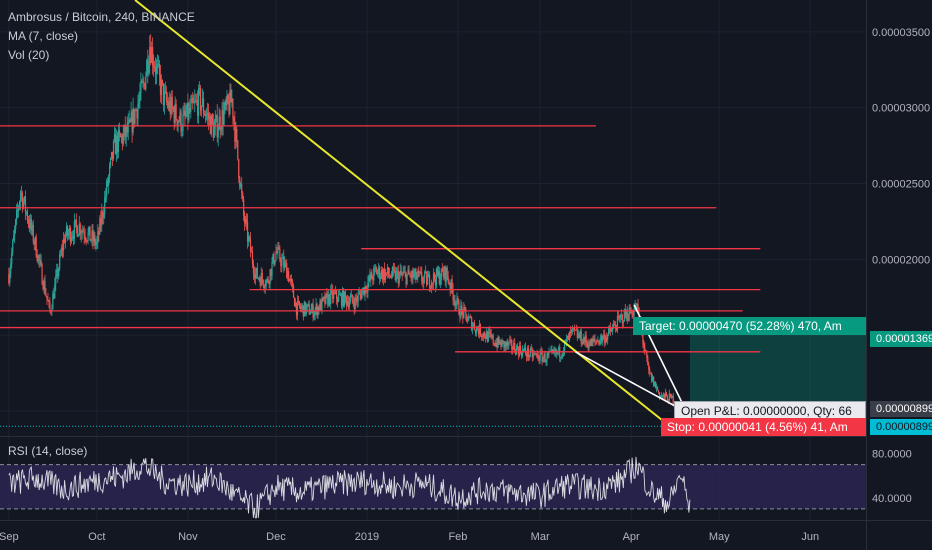 The height and width of the screenshot is (550, 932). Describe the element at coordinates (749, 326) in the screenshot. I see `target-label: Target: 0.00000470 (52.28%) 470, Am` at that location.